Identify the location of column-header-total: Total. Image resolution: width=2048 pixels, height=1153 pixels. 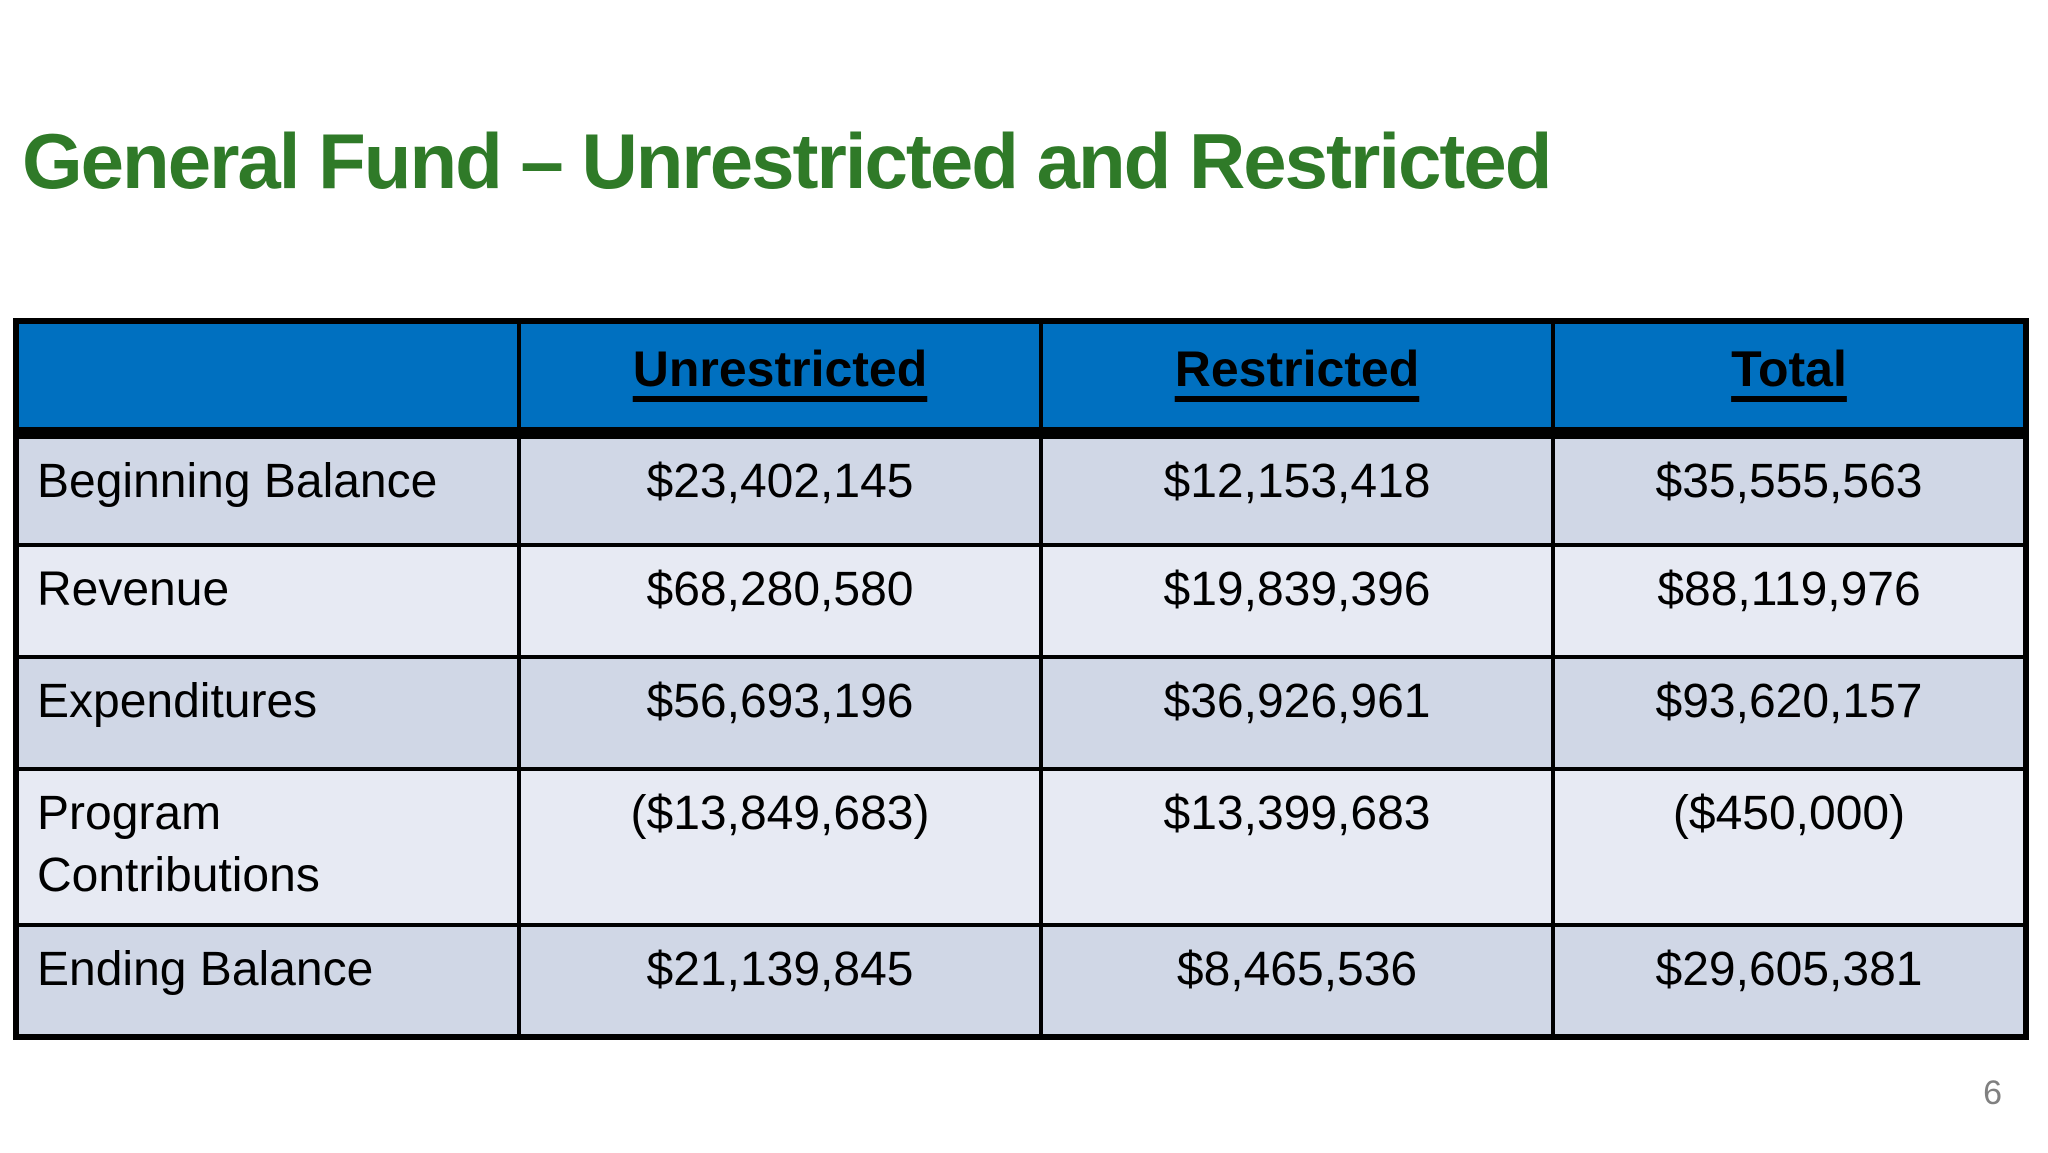
(1789, 379).